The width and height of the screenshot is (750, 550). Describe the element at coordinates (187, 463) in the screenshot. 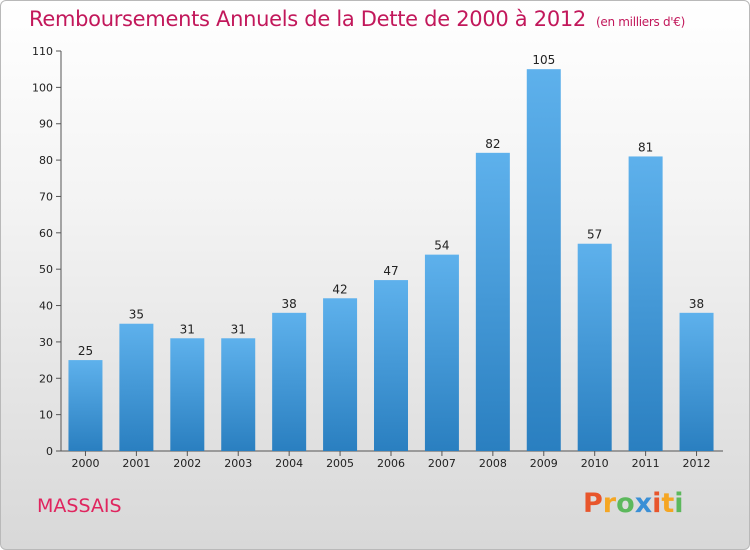

I see `x-tick-label: 2002` at that location.